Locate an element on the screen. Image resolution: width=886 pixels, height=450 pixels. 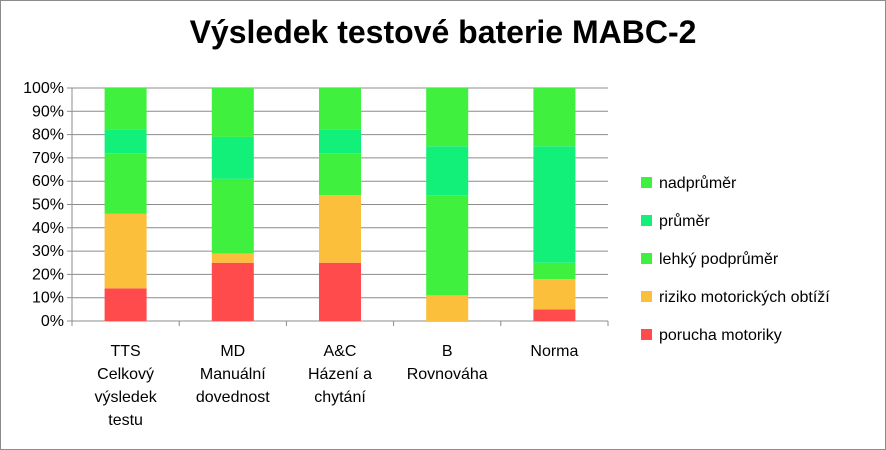
y-tick-label: 70% is located at coordinates (48, 158).